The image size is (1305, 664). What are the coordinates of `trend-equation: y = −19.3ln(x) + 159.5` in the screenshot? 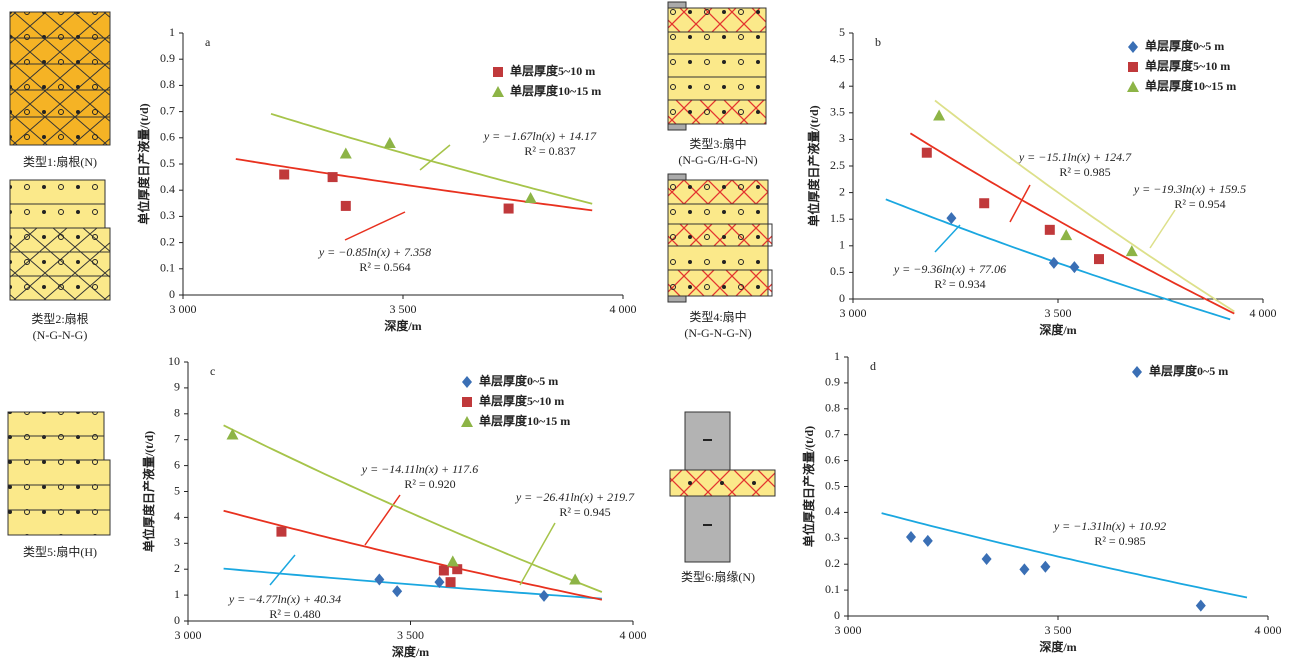 It's located at (1189, 189).